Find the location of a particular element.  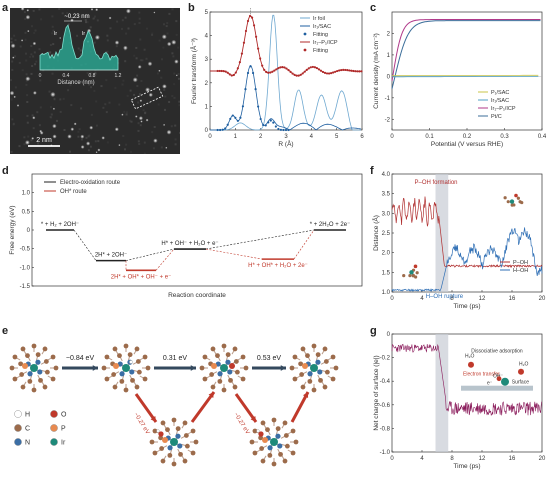

c-xtick-label: 0.2 is located at coordinates (467, 137).